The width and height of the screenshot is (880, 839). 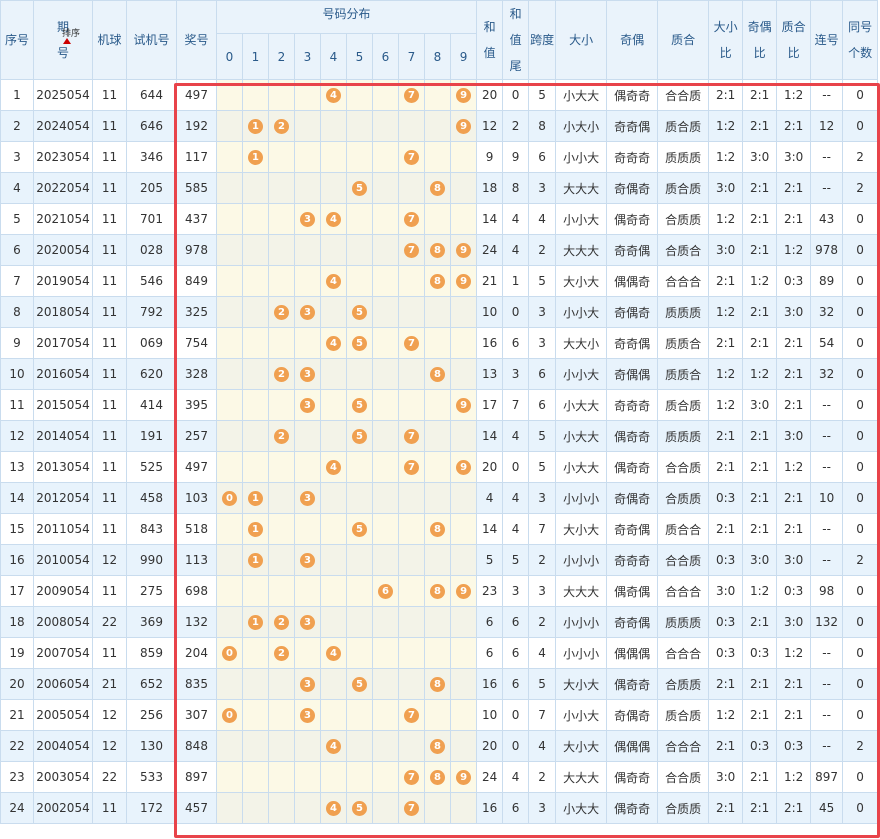 I want to click on cell: 17, so click(x=17, y=591).